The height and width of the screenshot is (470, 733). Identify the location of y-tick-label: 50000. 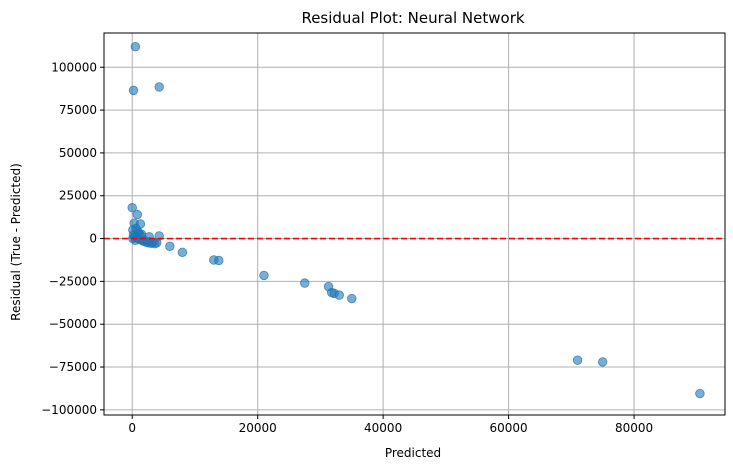
(78, 153).